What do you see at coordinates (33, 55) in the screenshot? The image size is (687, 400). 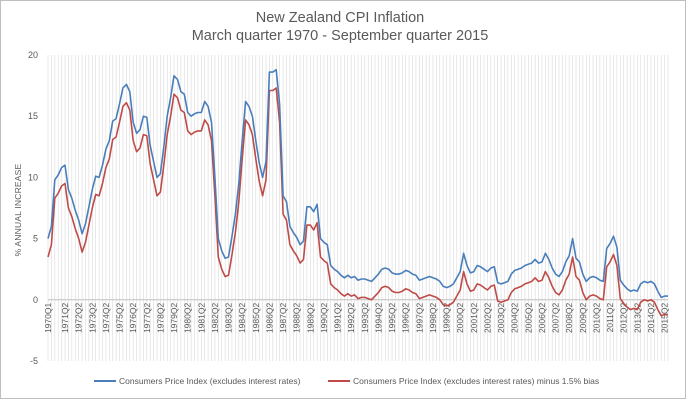 I see `y-tick-label: 20` at bounding box center [33, 55].